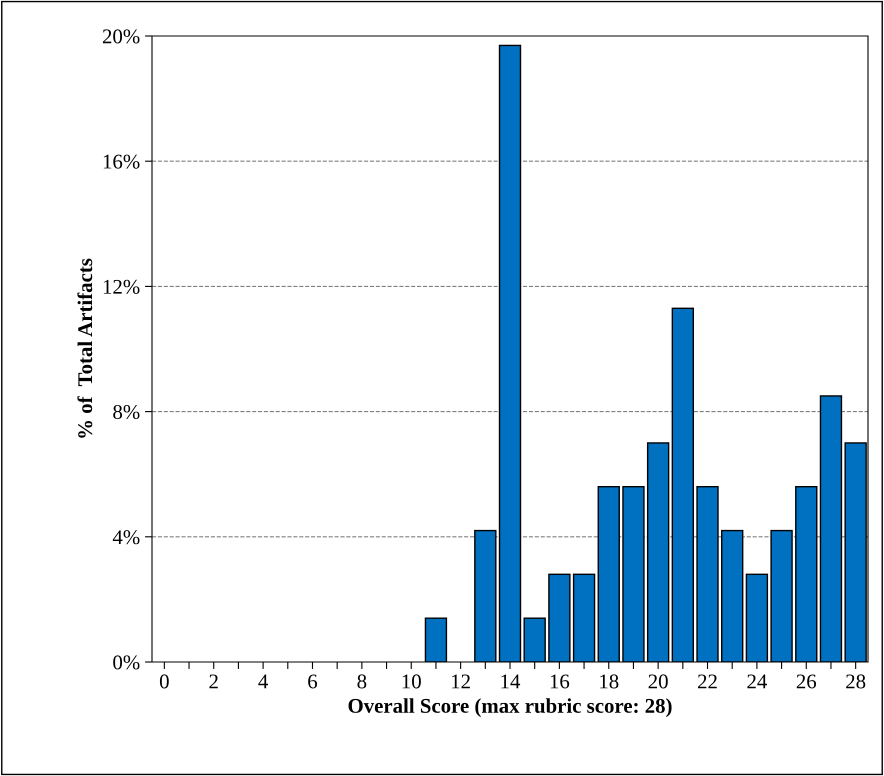  I want to click on y-tick-label: 0%, so click(126, 662).